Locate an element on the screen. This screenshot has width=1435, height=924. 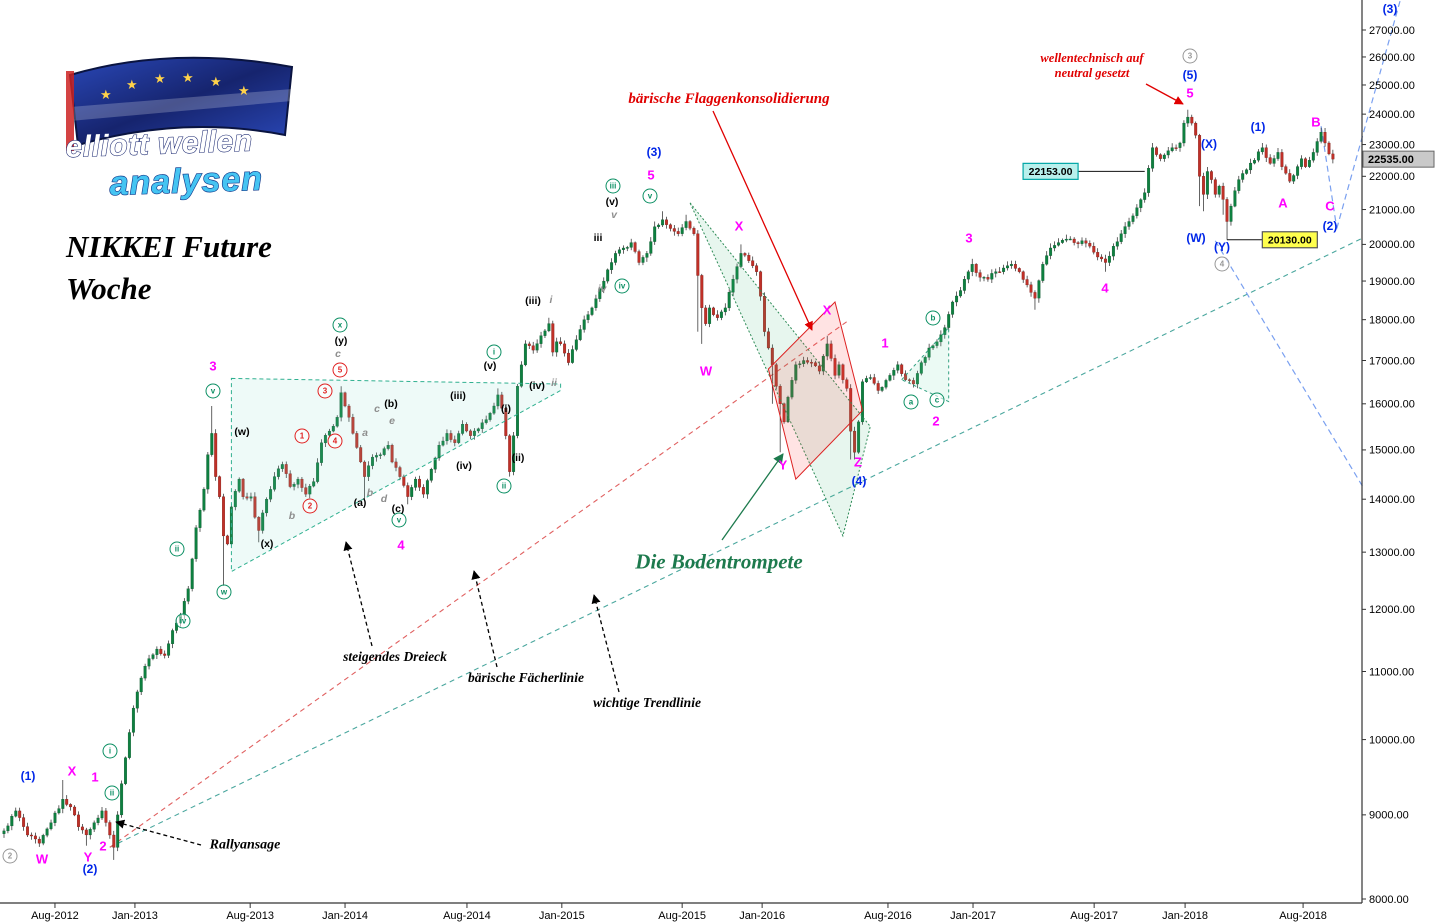
logo-text-line1: elliott wellen is located at coordinates (159, 144).